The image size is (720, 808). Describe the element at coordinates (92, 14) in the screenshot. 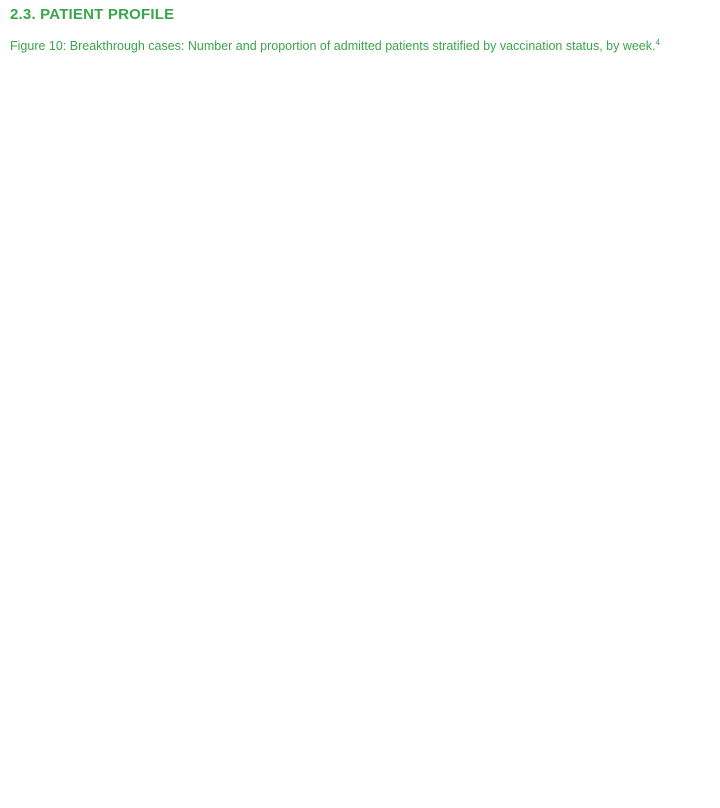

I see `section-title: 2.3. PATIENT PROFILE` at that location.